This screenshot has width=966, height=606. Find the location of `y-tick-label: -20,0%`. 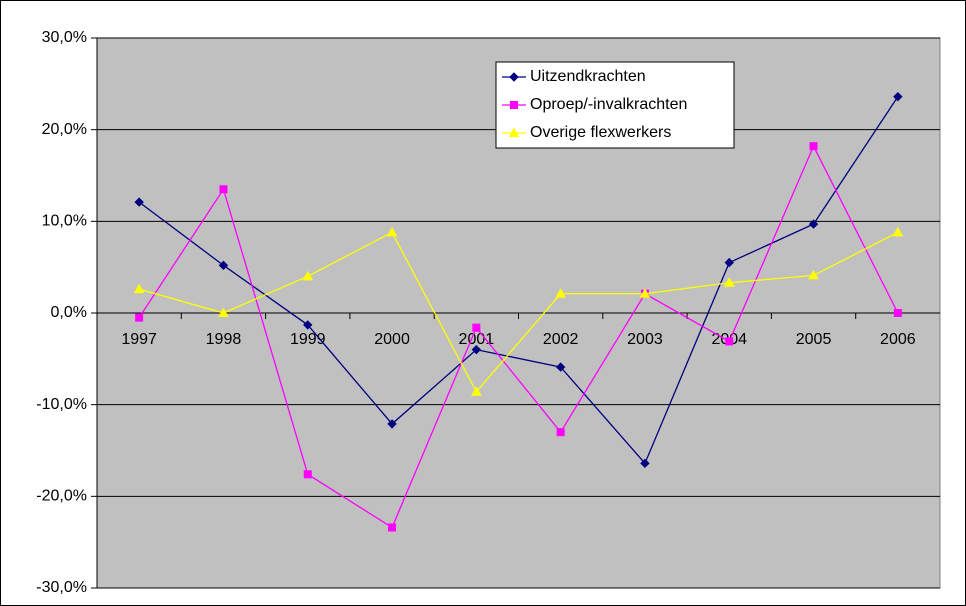

y-tick-label: -20,0% is located at coordinates (61, 496).